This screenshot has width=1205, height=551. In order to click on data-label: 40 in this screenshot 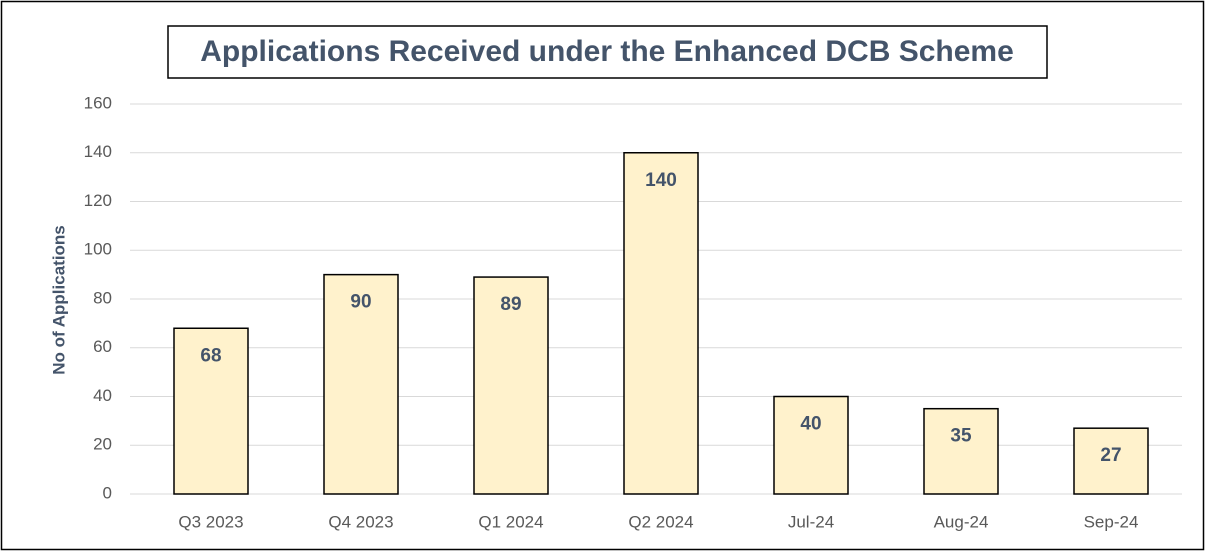, I will do `click(810, 424)`.